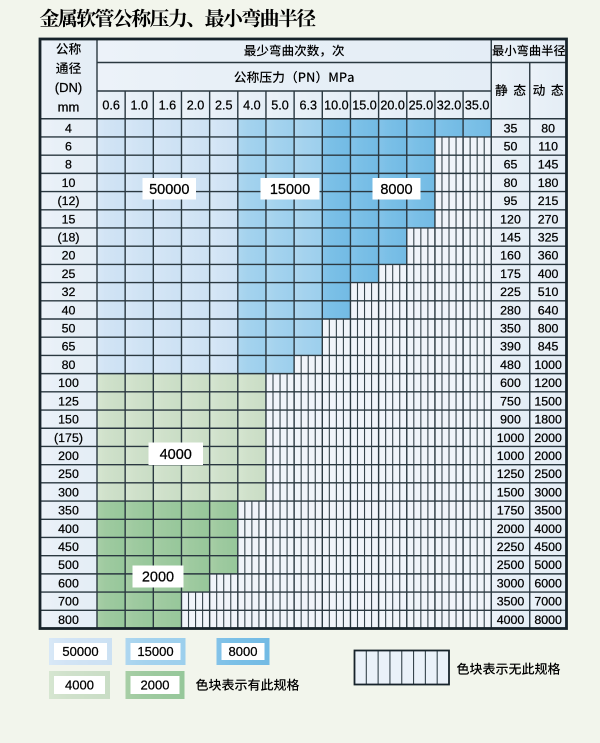 Image resolution: width=600 pixels, height=743 pixels. I want to click on svg-text: 2.0, so click(196, 105).